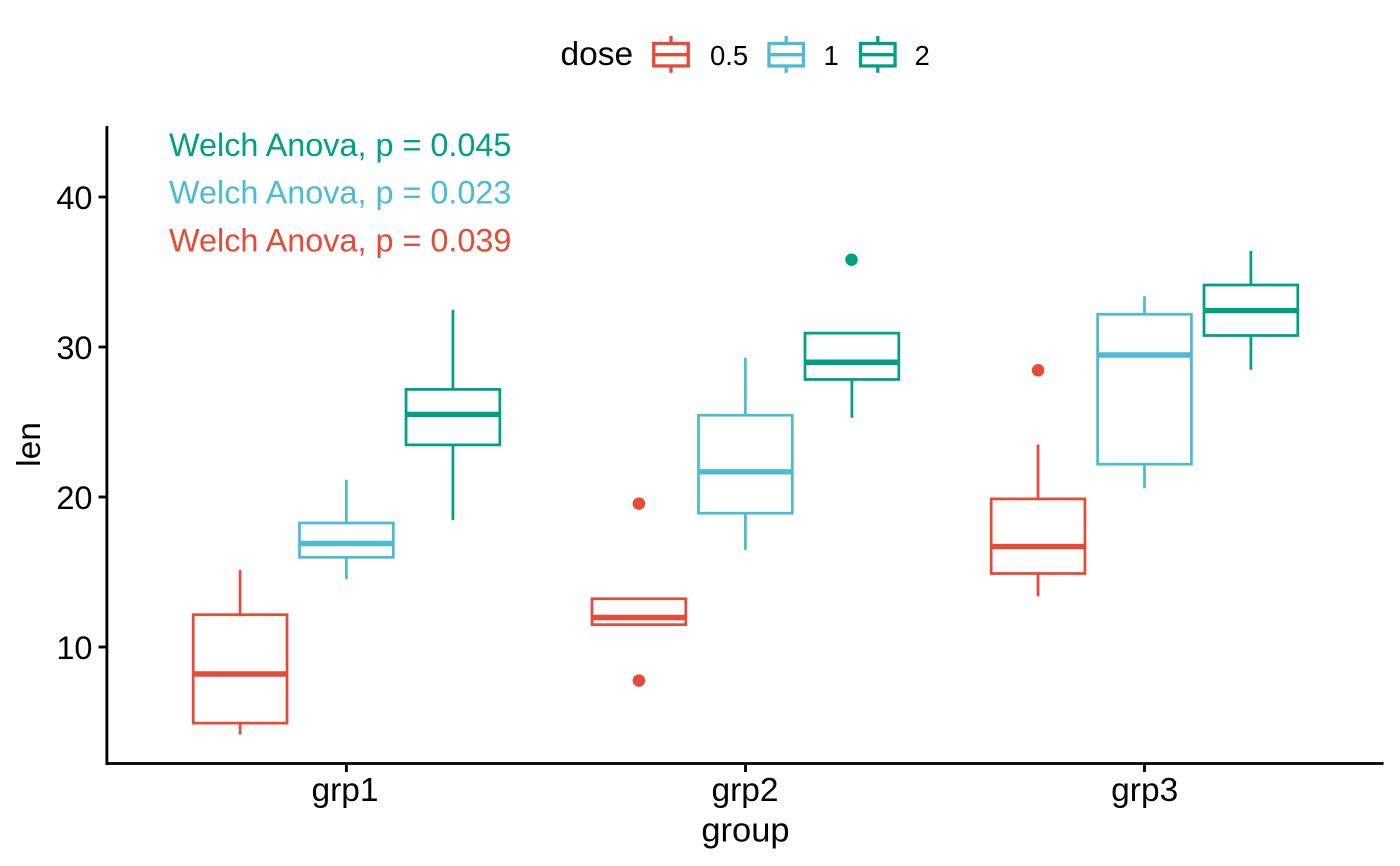  What do you see at coordinates (831, 55) in the screenshot?
I see `svg-text: 1` at bounding box center [831, 55].